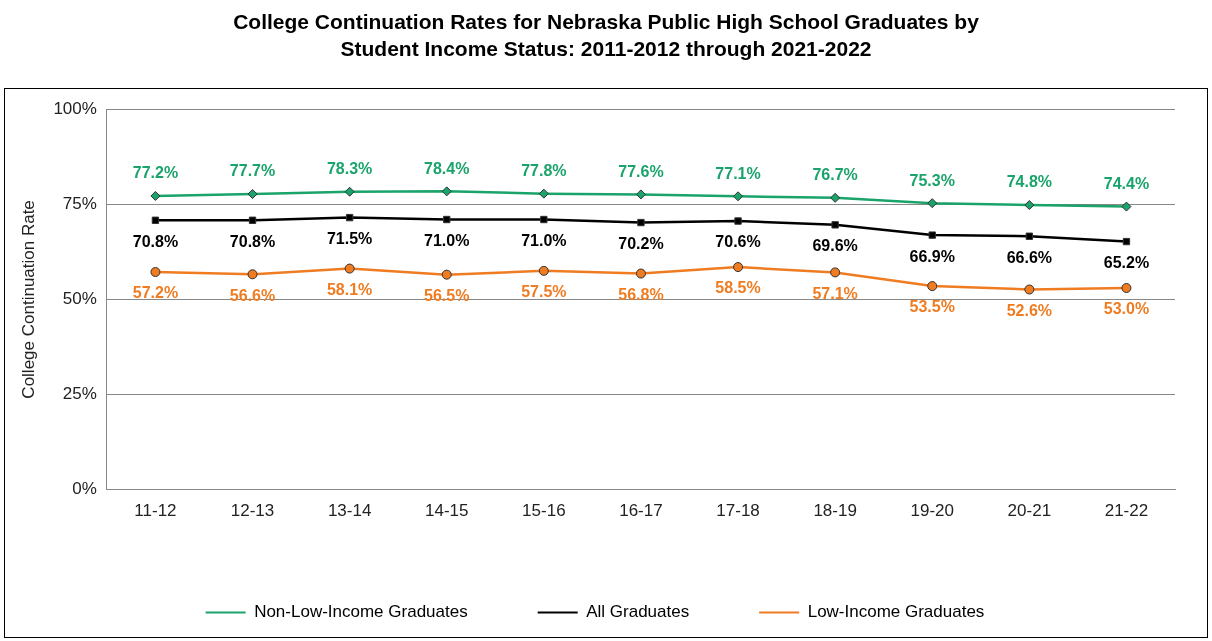 The image size is (1212, 641). Describe the element at coordinates (738, 288) in the screenshot. I see `data-label: 58.5%` at that location.